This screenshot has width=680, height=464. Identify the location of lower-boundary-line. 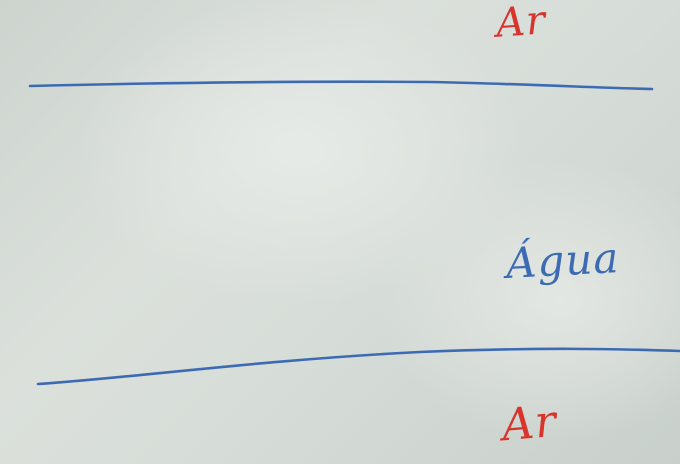
(359, 366).